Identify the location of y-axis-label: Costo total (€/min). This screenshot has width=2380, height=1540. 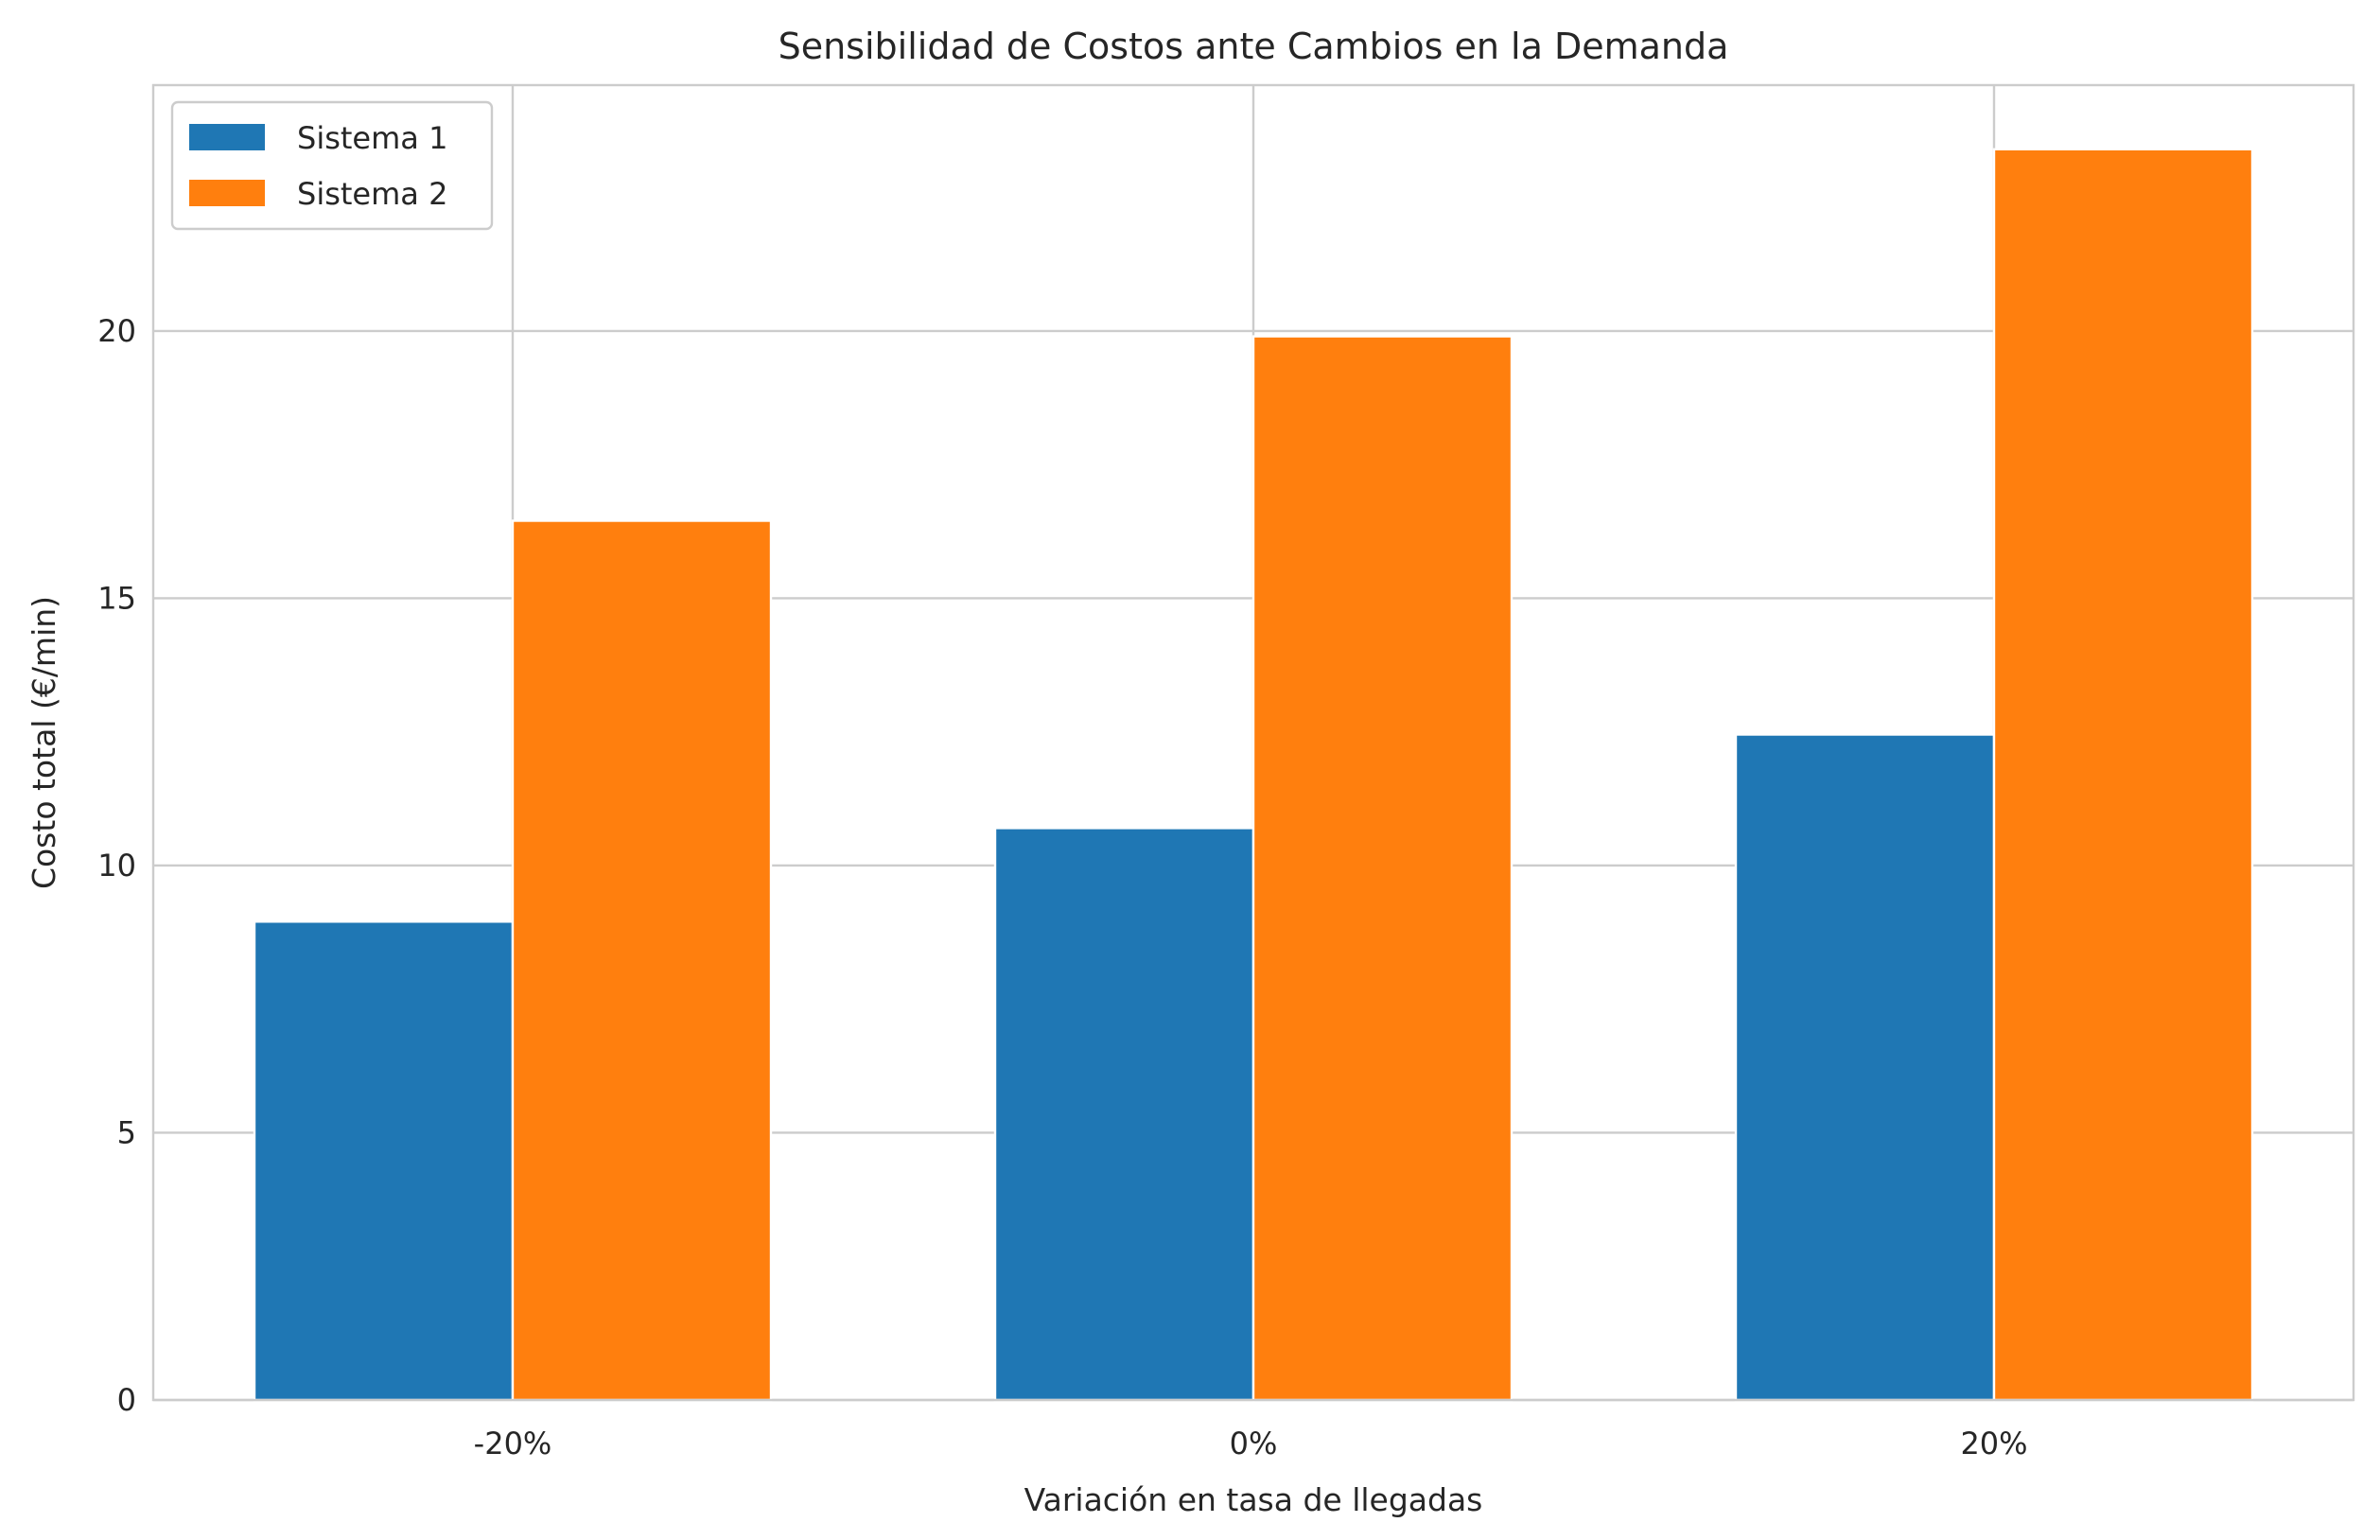
(44, 742).